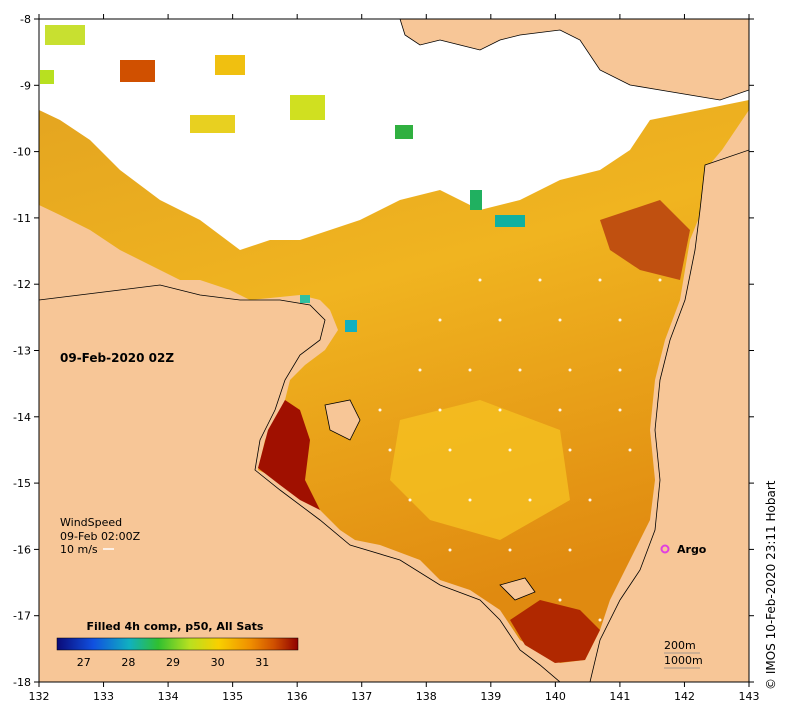  I want to click on y-tick-label: -18, so click(22, 682).